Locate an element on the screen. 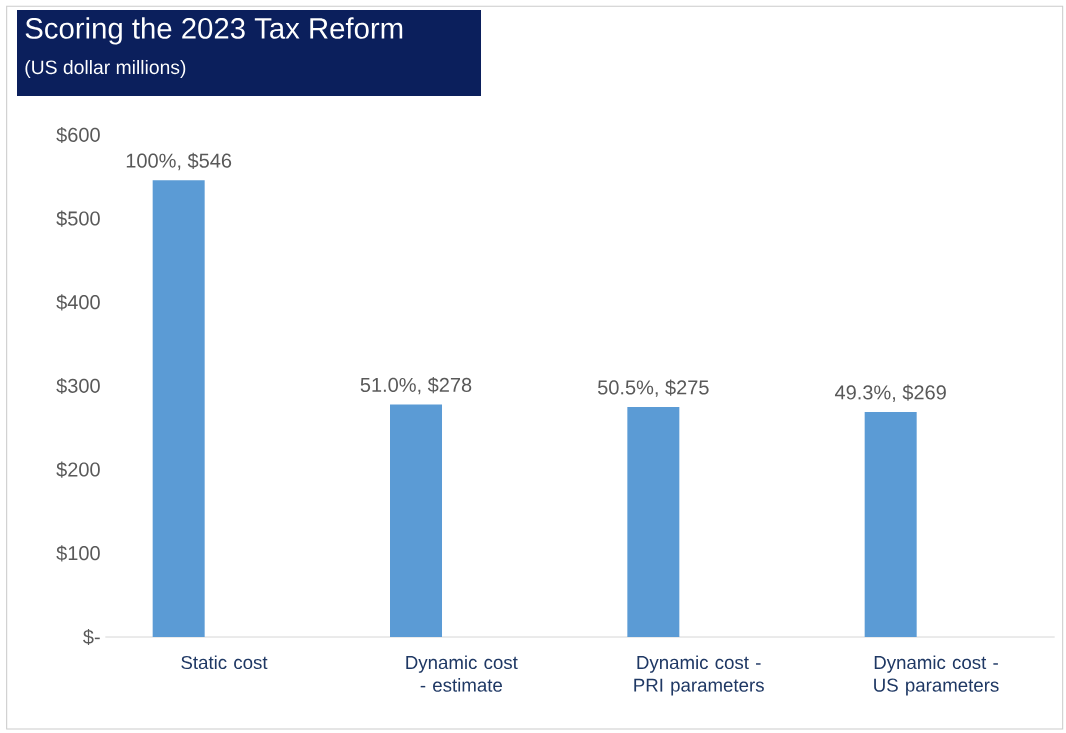 This screenshot has height=733, width=1066. y-tick-label: $300 is located at coordinates (78, 386).